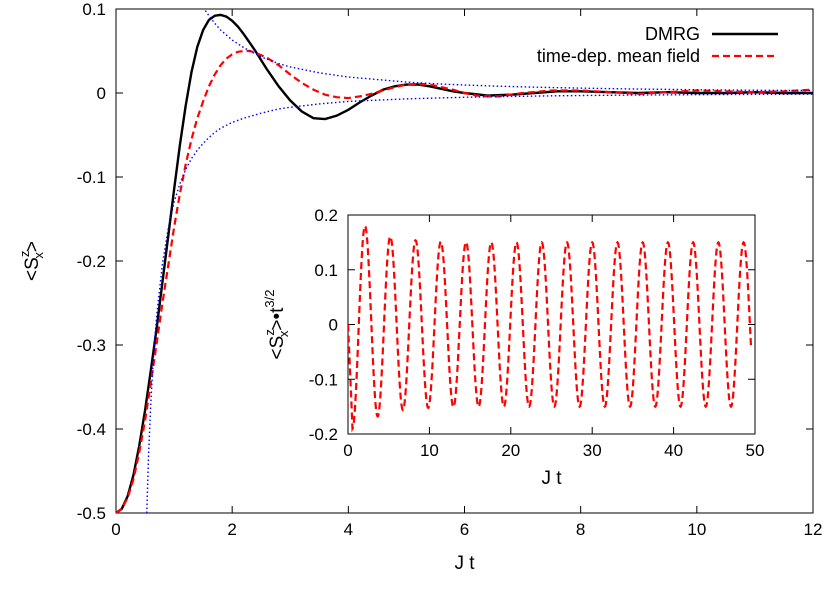 Image resolution: width=830 pixels, height=589 pixels. What do you see at coordinates (115, 529) in the screenshot?
I see `main-x-tick-label: 0` at bounding box center [115, 529].